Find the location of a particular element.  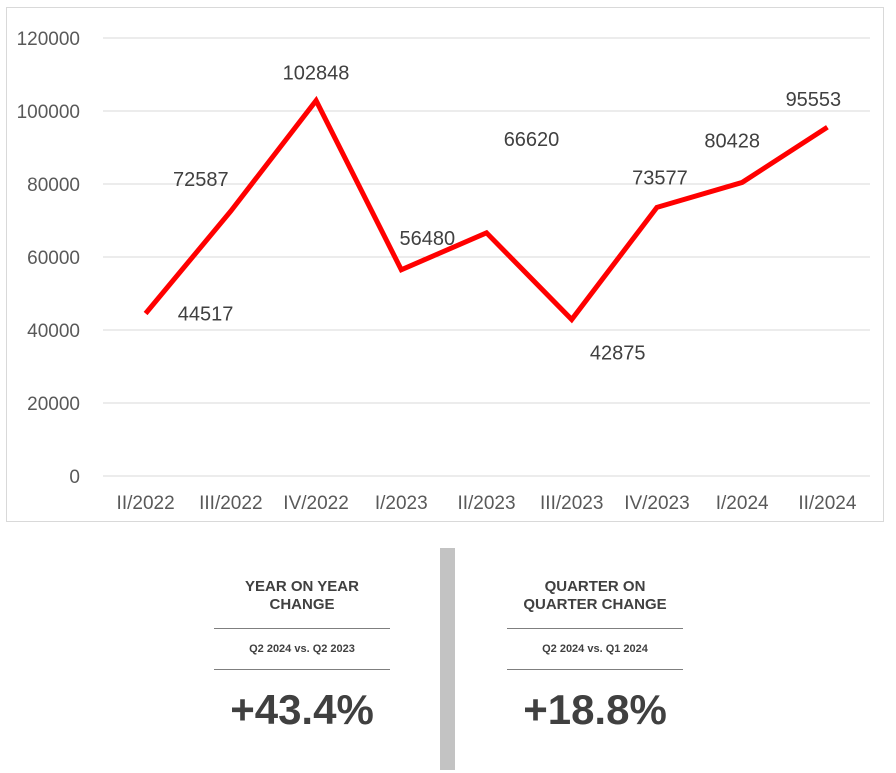

x-tick-label: II/2024 is located at coordinates (827, 503).